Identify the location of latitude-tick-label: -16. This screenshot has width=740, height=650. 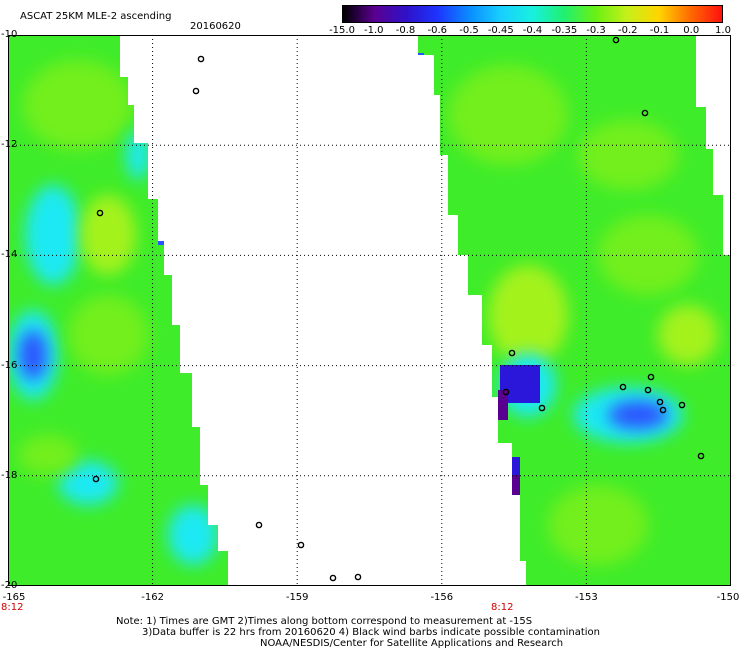
(9, 365).